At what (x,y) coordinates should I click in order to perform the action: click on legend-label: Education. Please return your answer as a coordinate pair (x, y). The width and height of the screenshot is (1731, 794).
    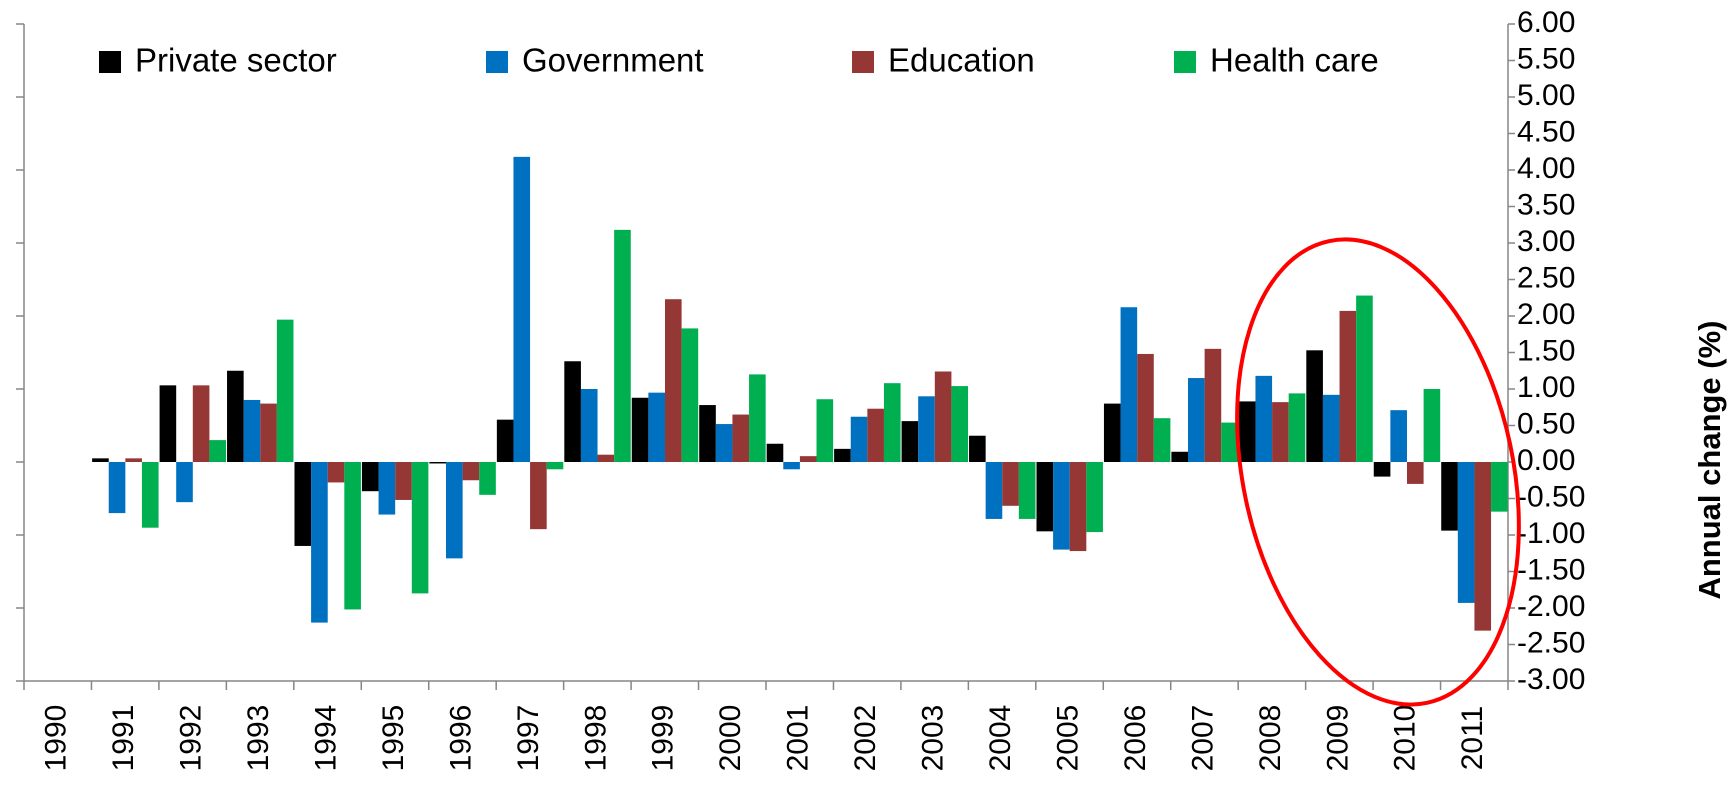
    Looking at the image, I should click on (961, 60).